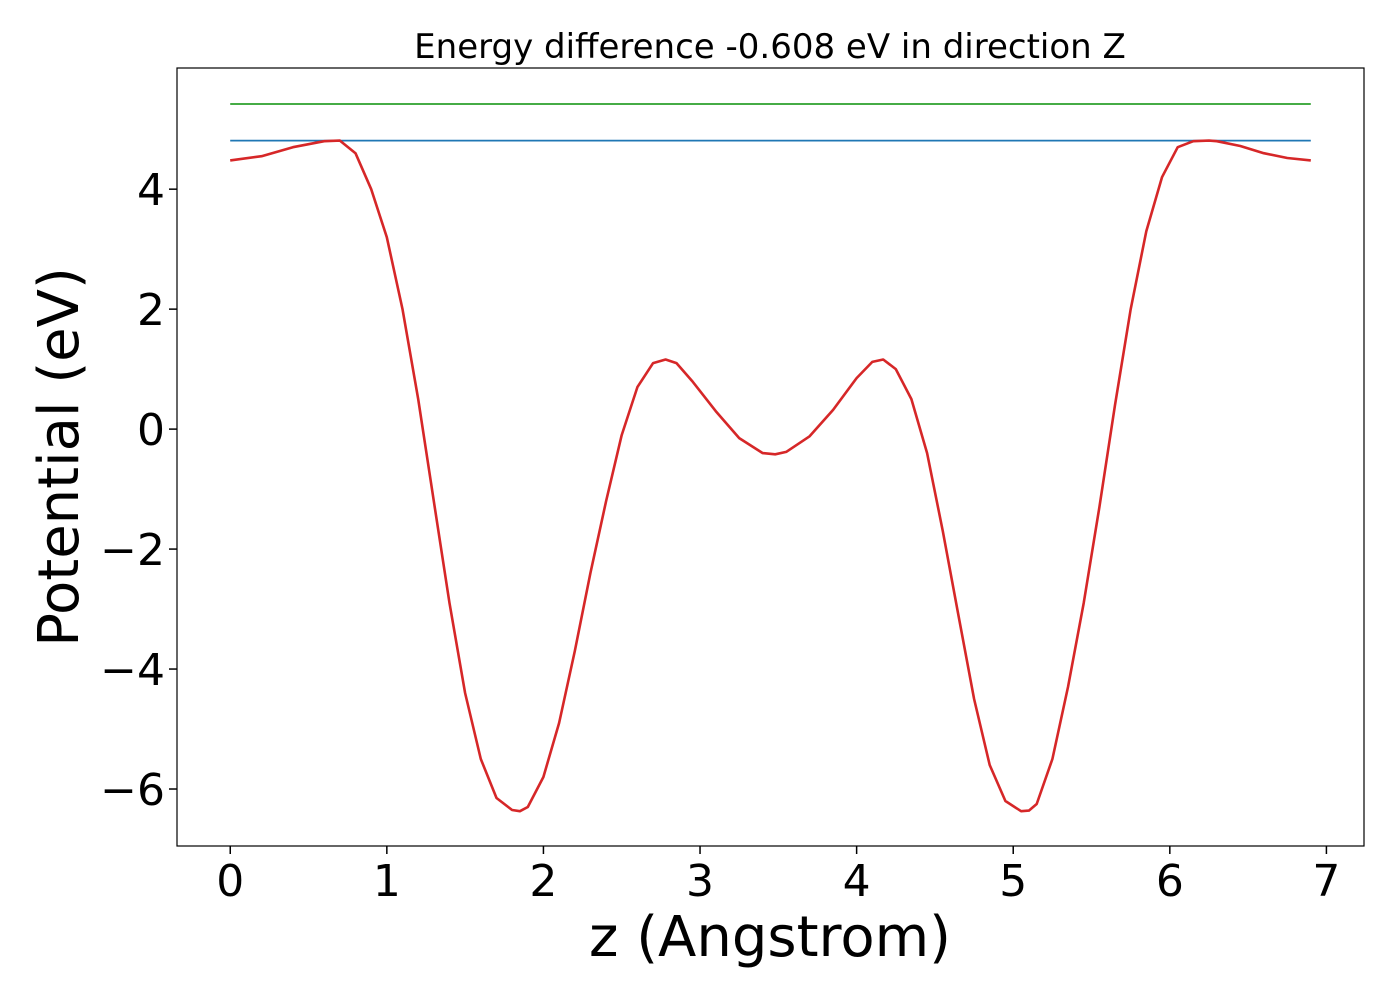  I want to click on x-tick-label: 2, so click(543, 881).